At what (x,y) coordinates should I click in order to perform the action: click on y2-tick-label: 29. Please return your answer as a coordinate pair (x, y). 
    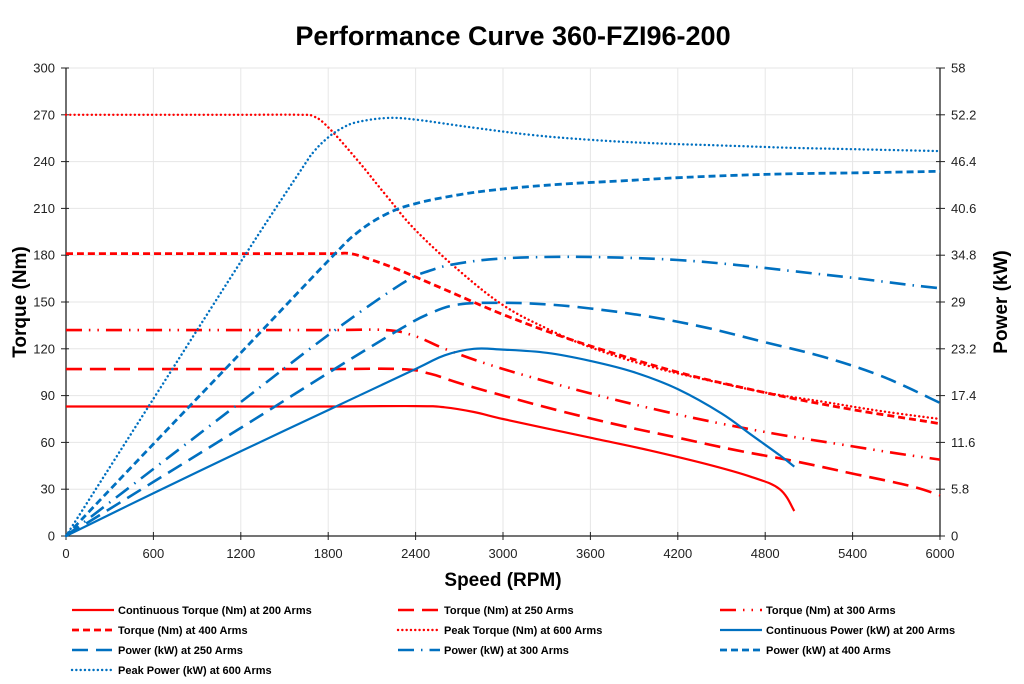
    Looking at the image, I should click on (958, 302).